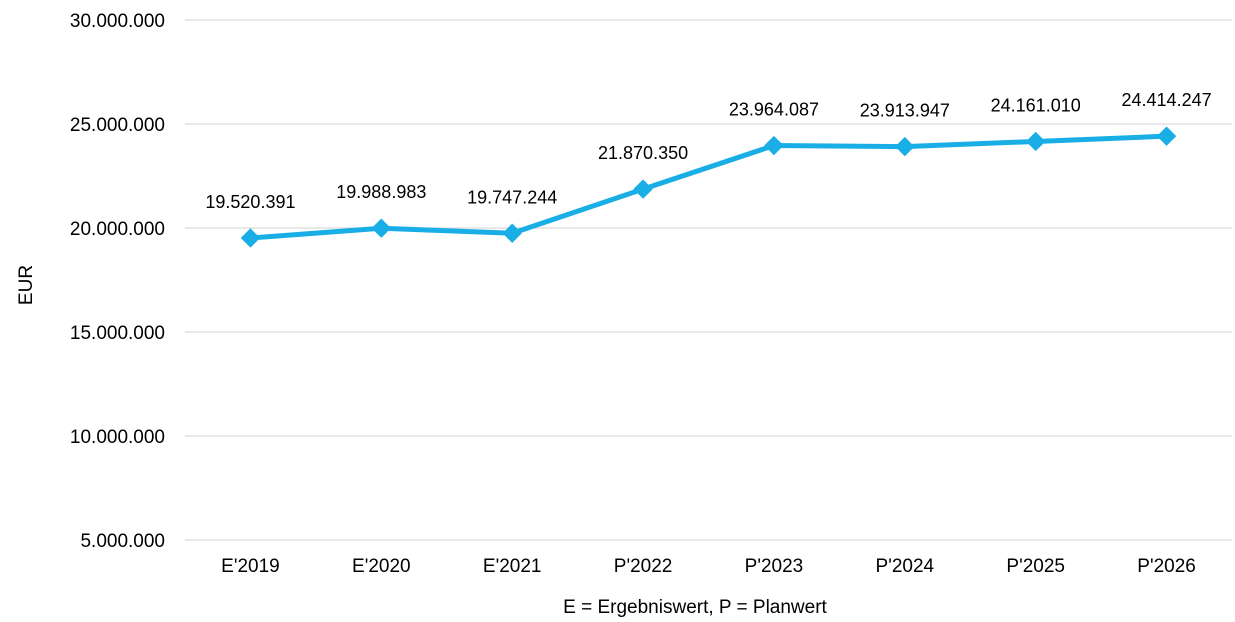 The image size is (1235, 622). Describe the element at coordinates (512, 197) in the screenshot. I see `data-label: 19.747.244` at that location.